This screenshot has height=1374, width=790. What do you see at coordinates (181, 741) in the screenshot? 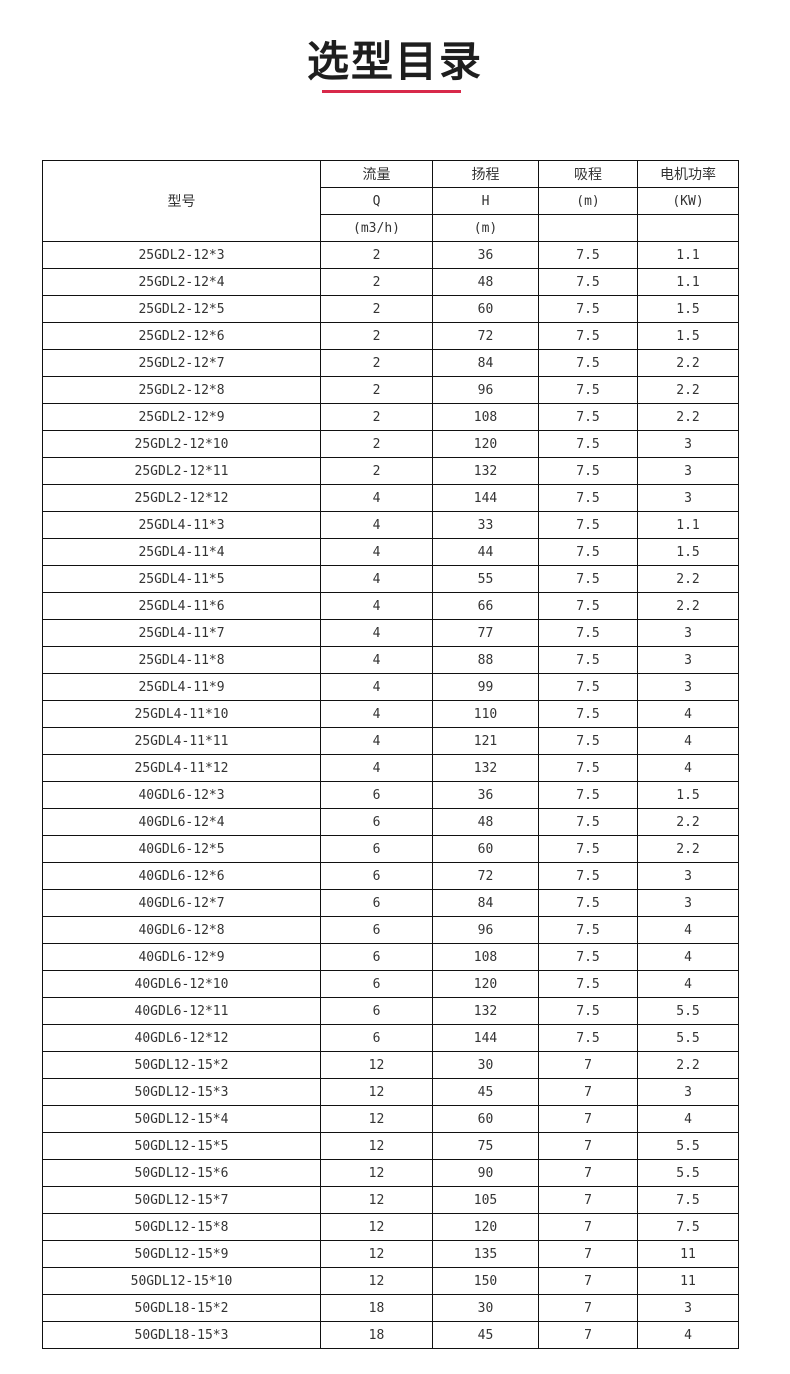
I see `cell-model: 25GDL4-11*11` at bounding box center [181, 741].